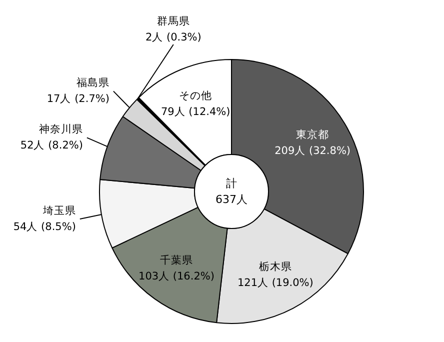 The width and height of the screenshot is (444, 342). What do you see at coordinates (78, 99) in the screenshot?
I see `data-label: 17人 (2.7%)` at bounding box center [78, 99].